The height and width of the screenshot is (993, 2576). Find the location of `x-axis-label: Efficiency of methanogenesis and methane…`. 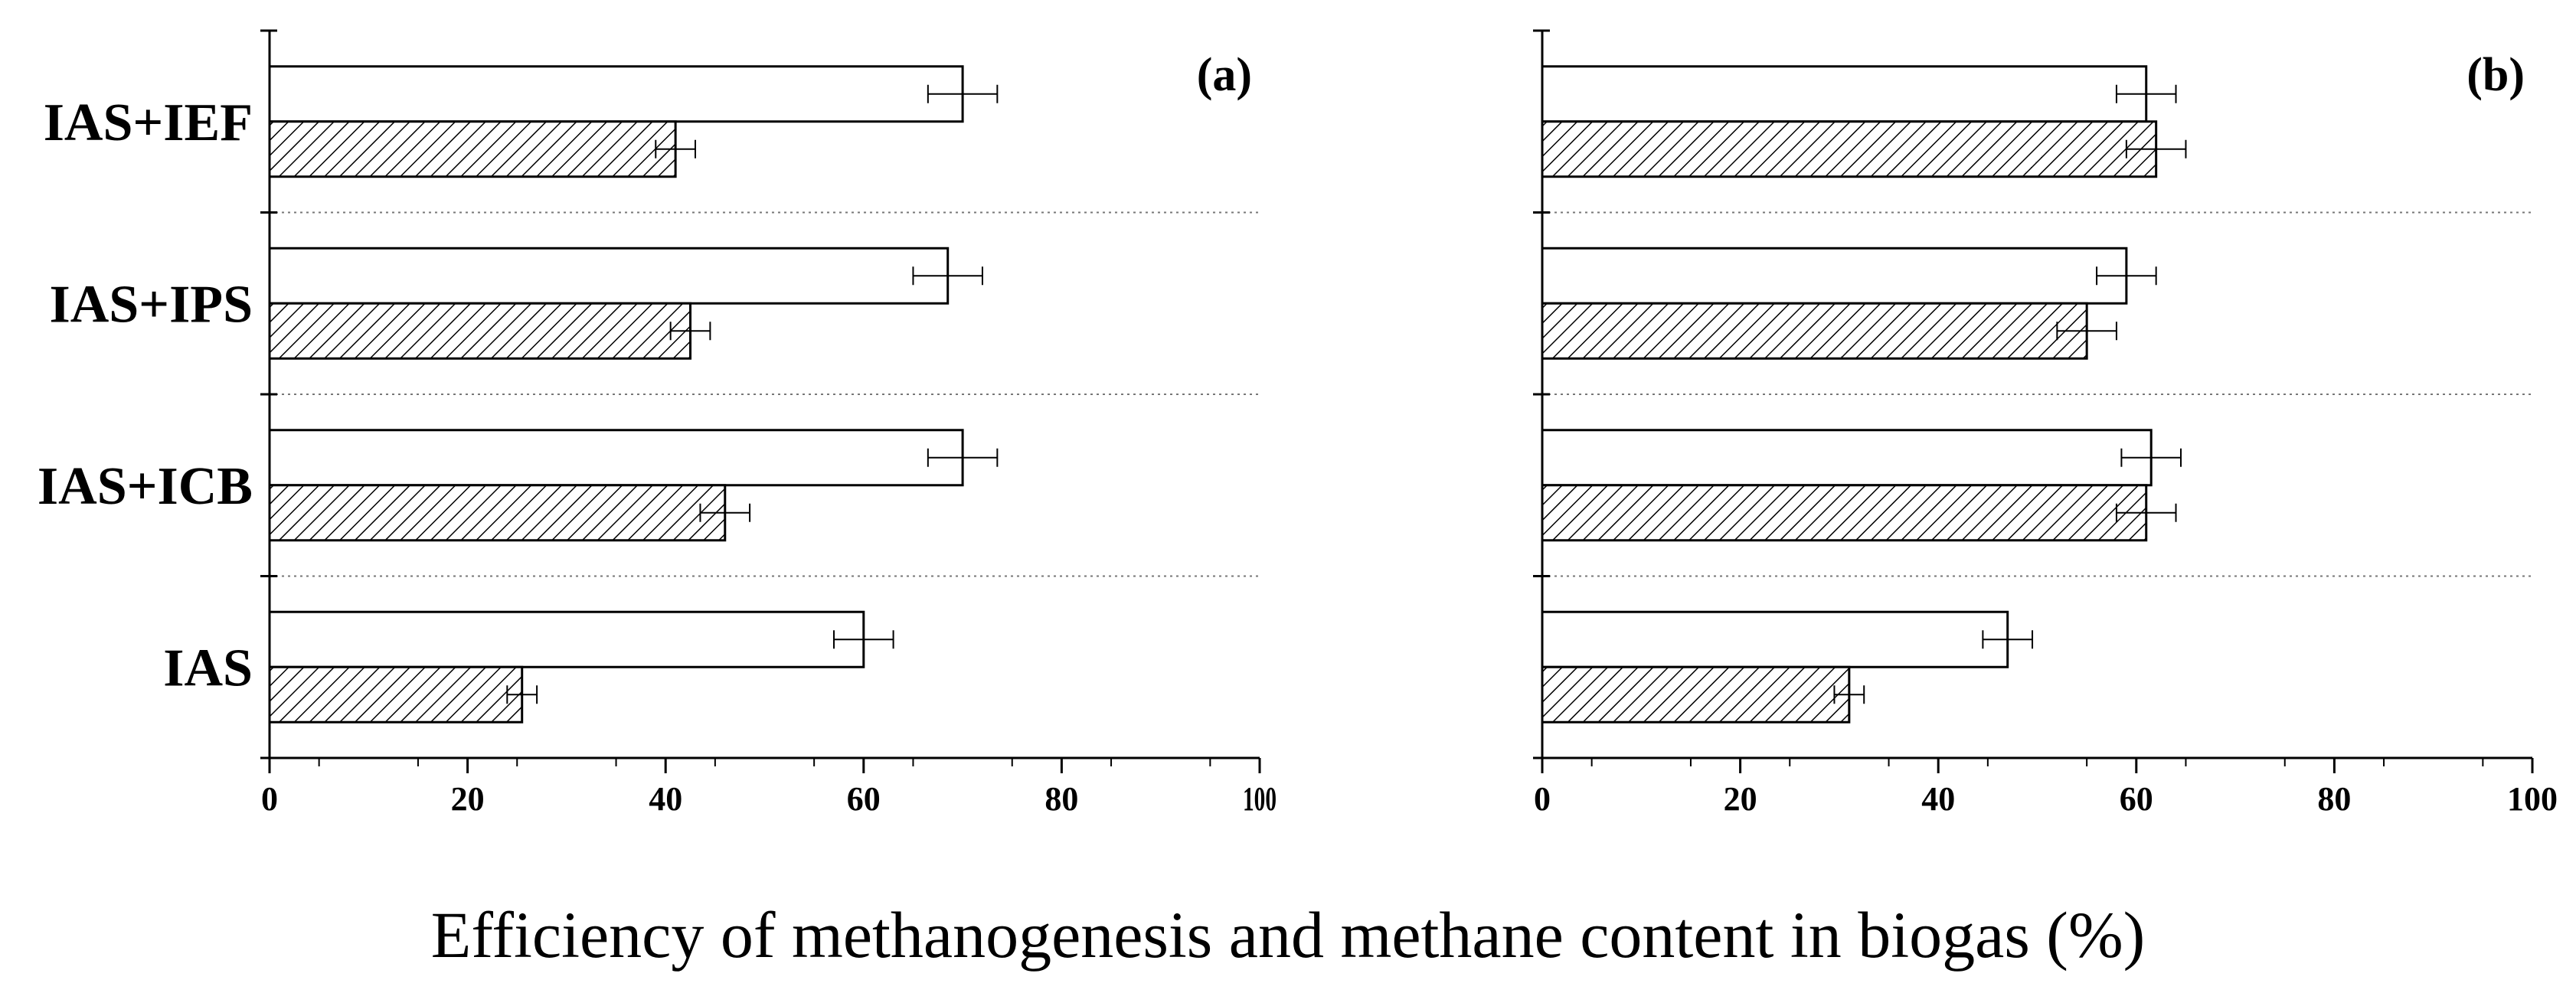

x-axis-label: Efficiency of methanogenesis and methane… is located at coordinates (1288, 935).